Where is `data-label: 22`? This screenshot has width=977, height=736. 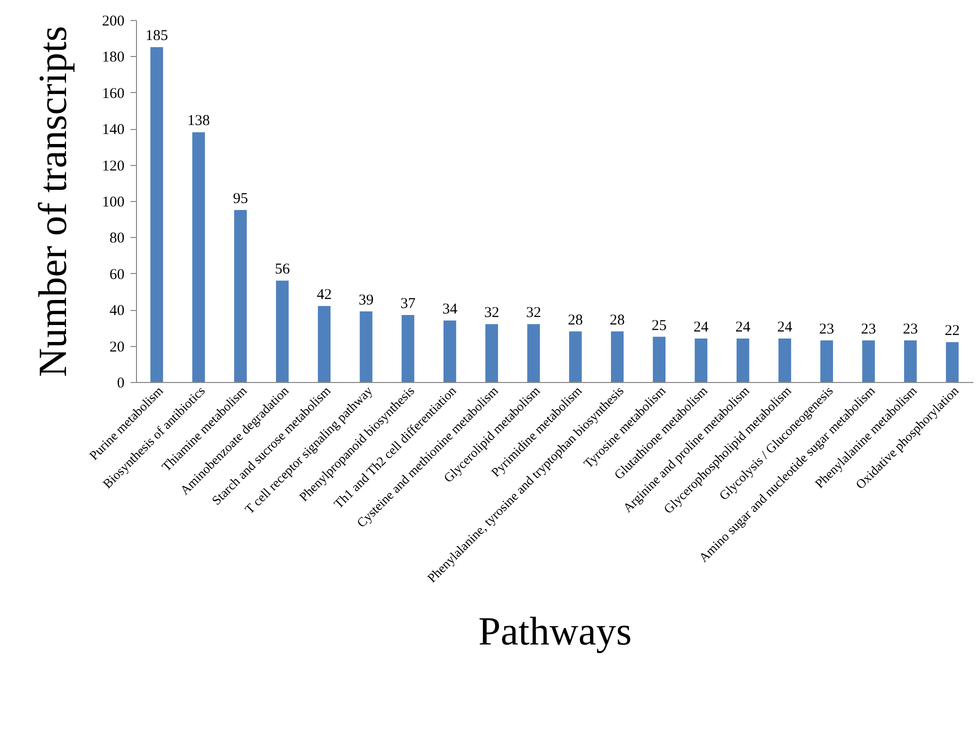
data-label: 22 is located at coordinates (952, 331).